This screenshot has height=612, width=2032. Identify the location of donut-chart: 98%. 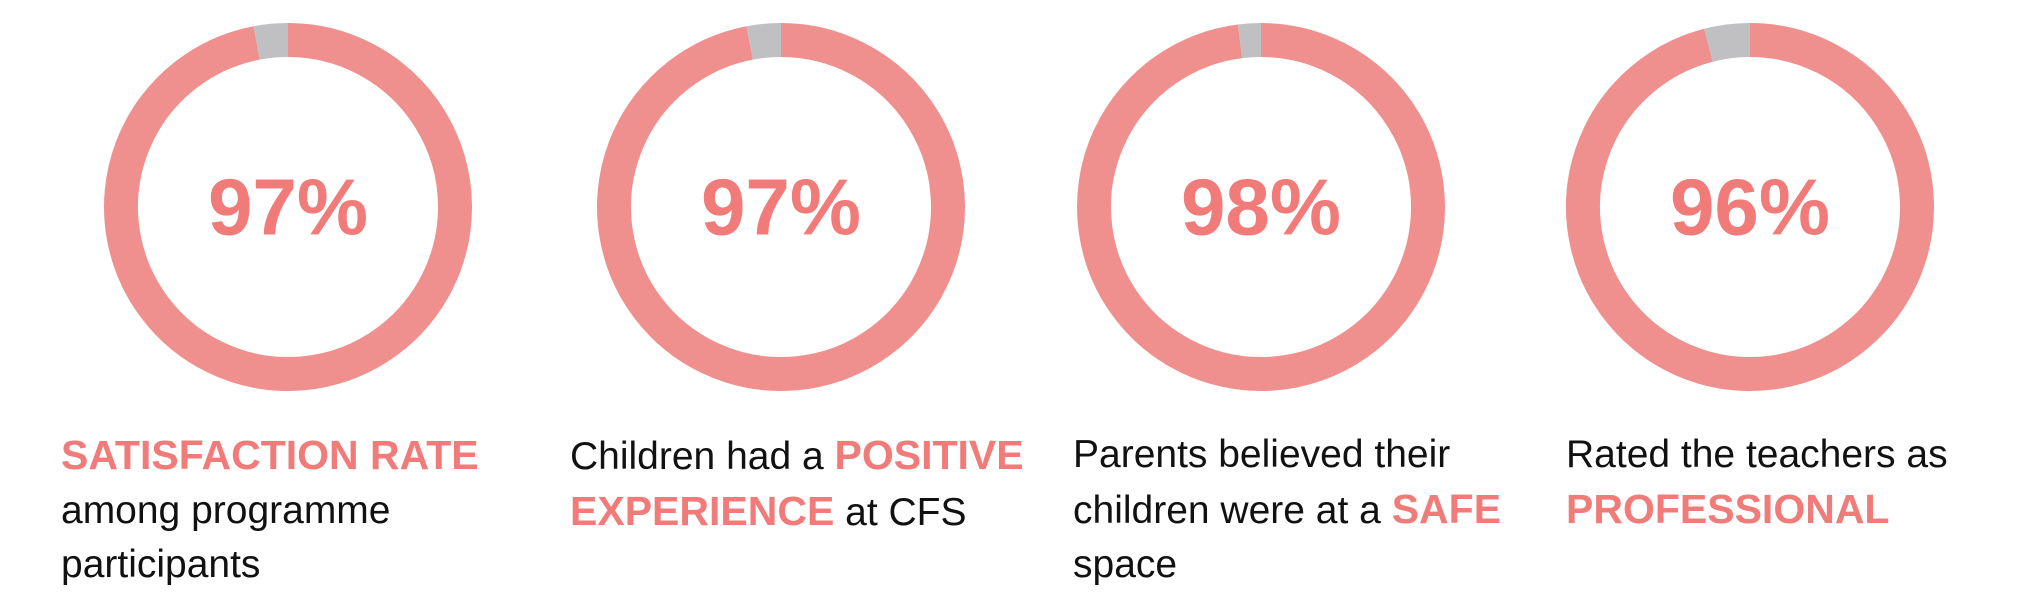
(1261, 207).